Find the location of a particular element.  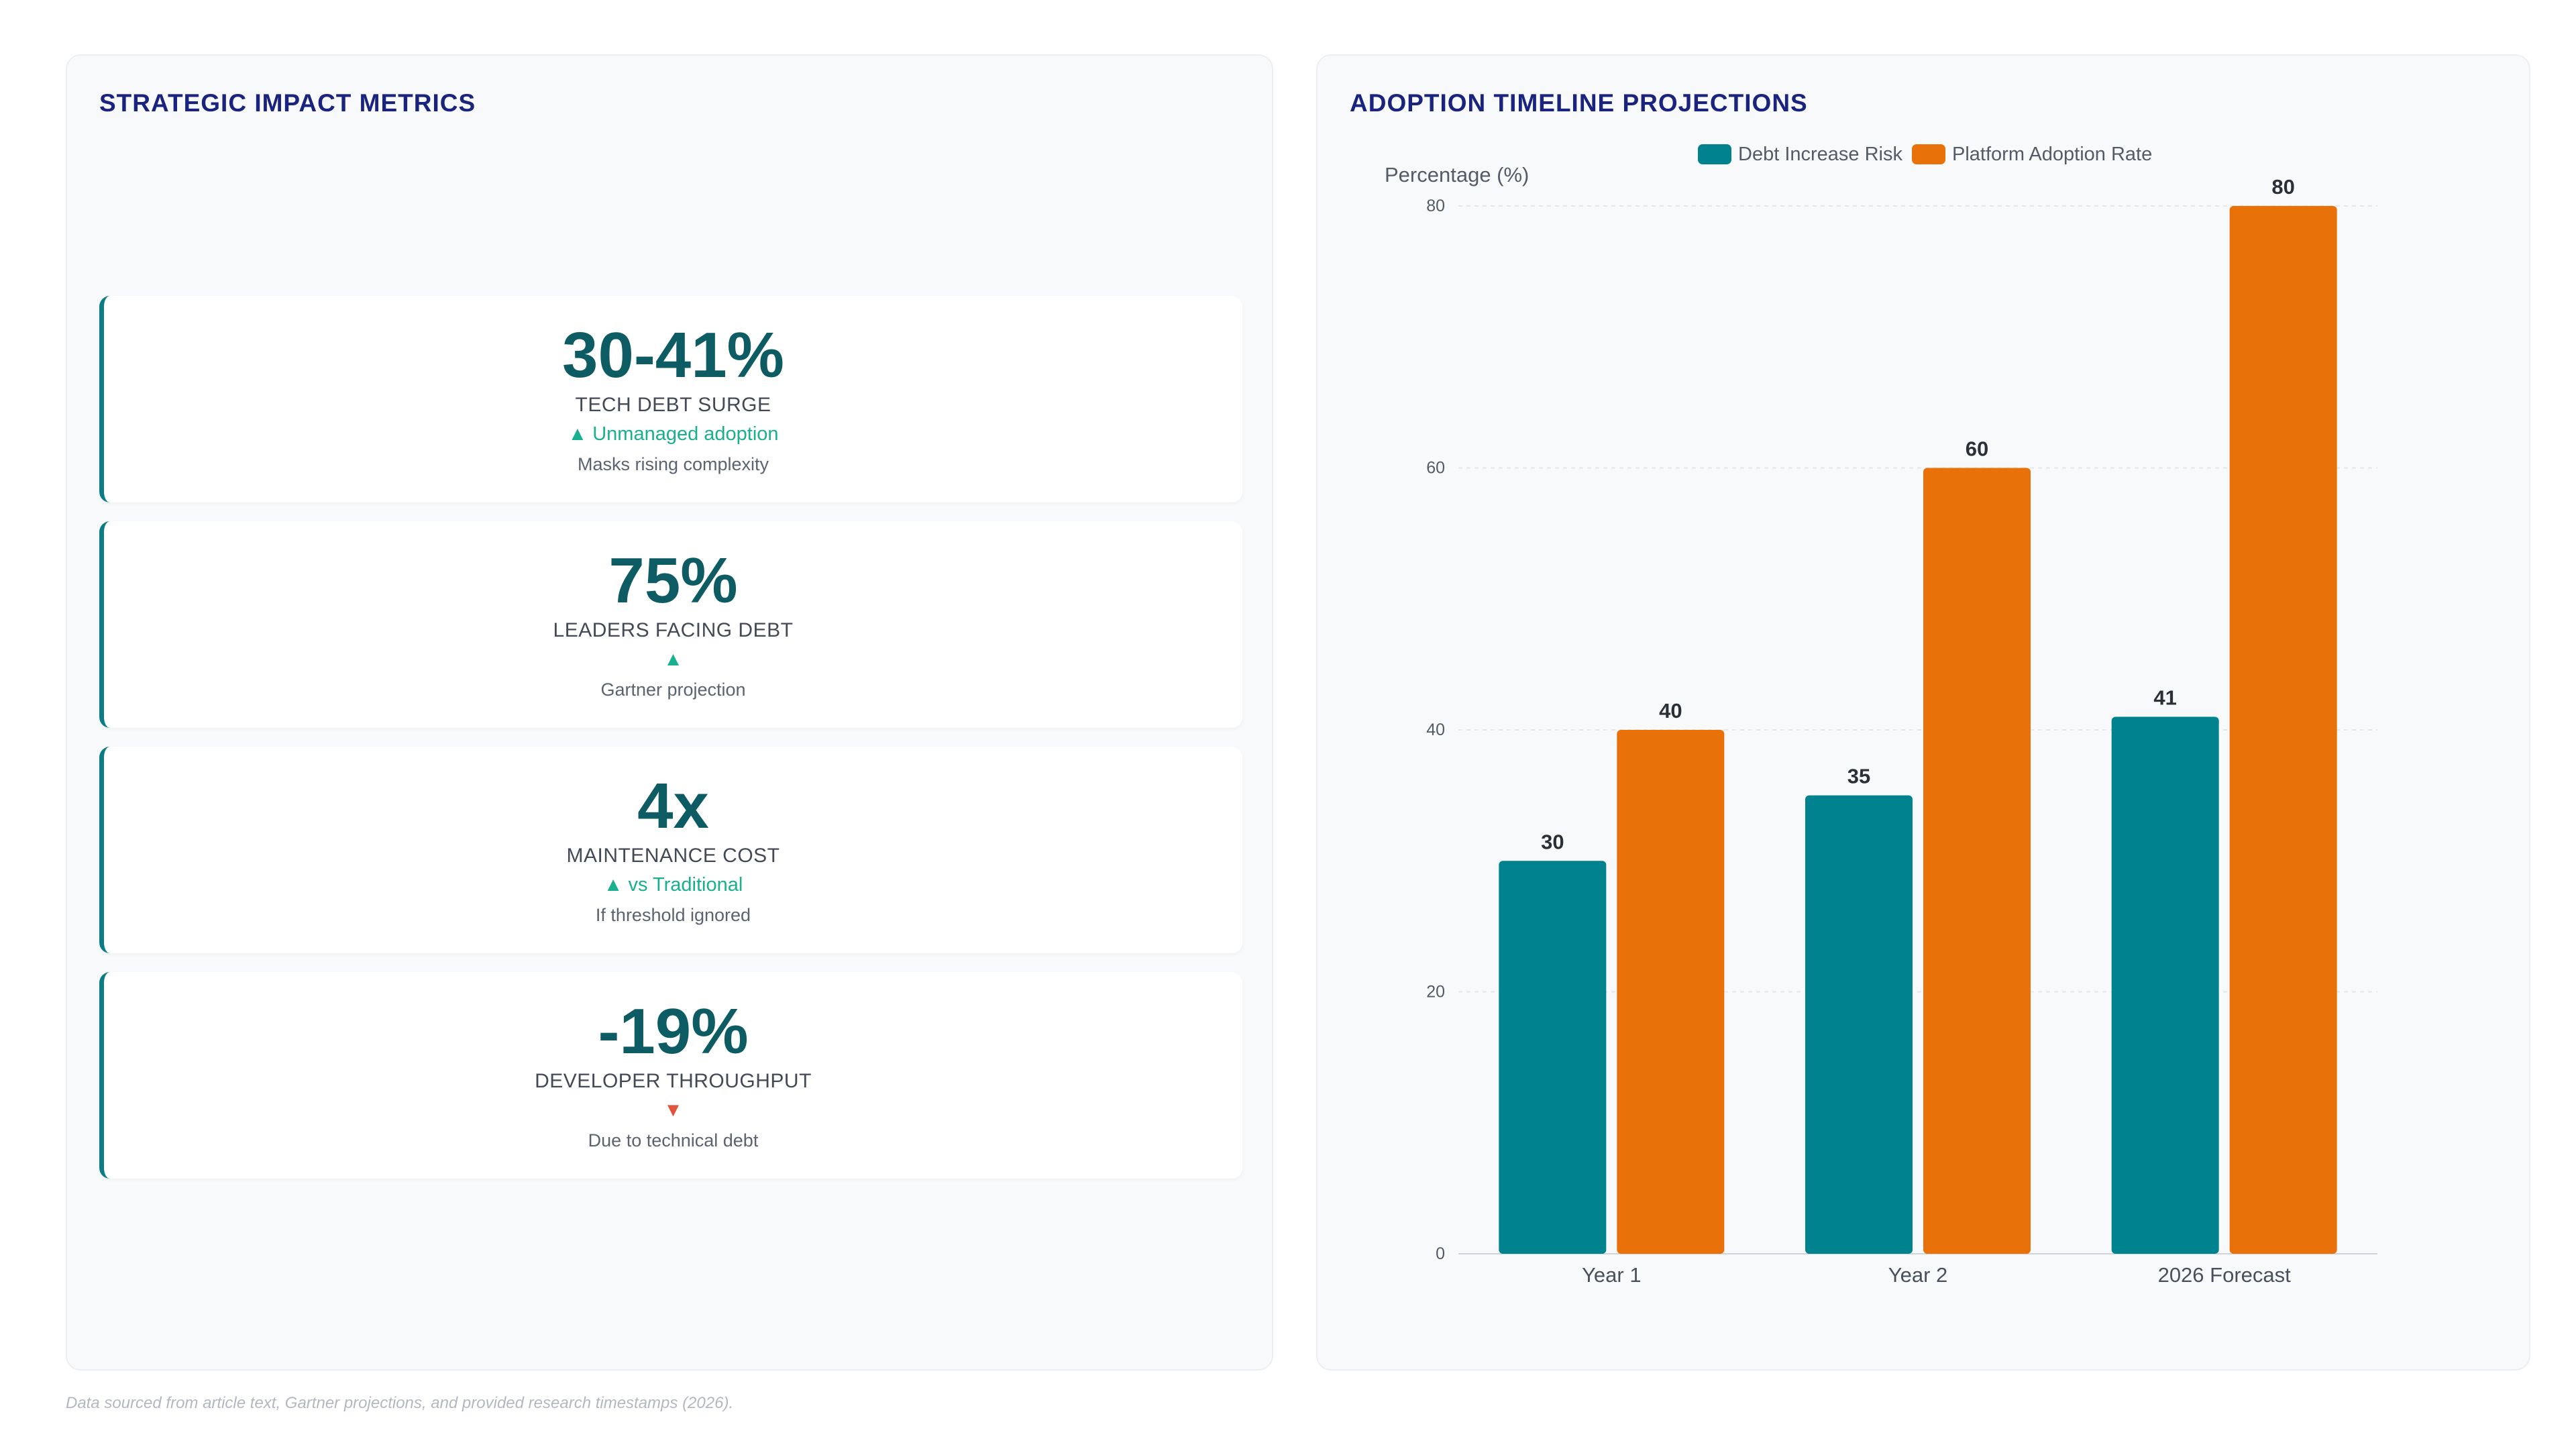

metric-value: 4x is located at coordinates (673, 806).